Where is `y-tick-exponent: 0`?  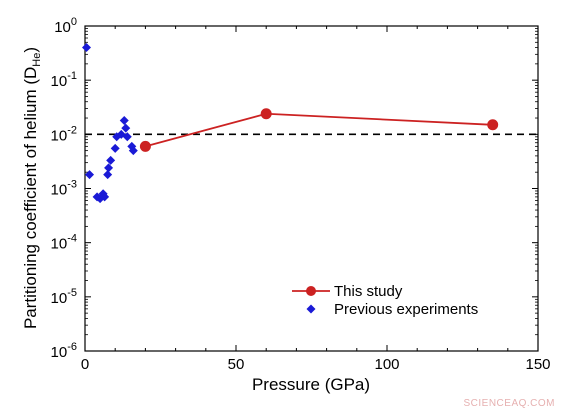
y-tick-exponent: 0 is located at coordinates (74, 22).